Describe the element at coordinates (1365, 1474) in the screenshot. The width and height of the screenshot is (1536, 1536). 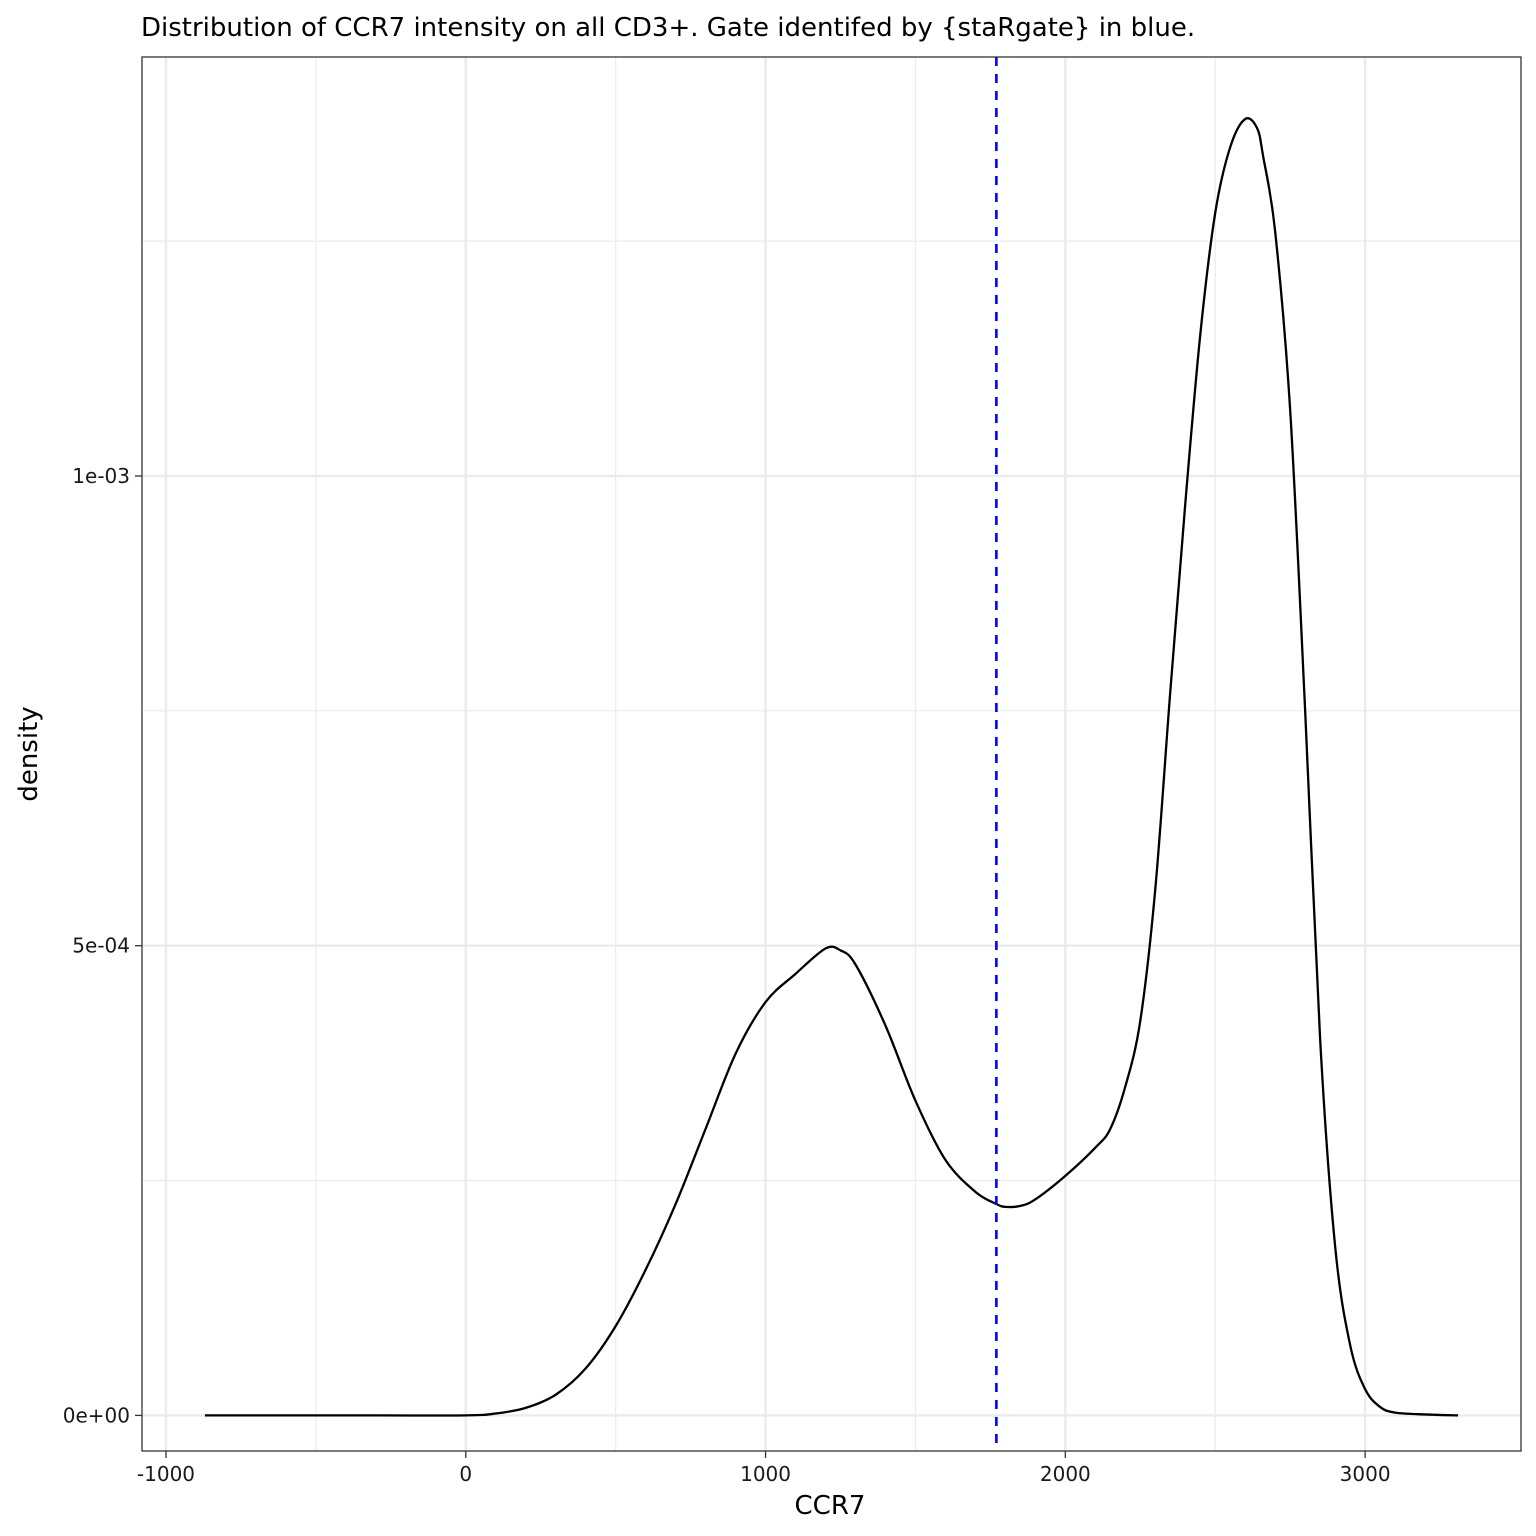
I see `x-tick-label: 3000` at that location.